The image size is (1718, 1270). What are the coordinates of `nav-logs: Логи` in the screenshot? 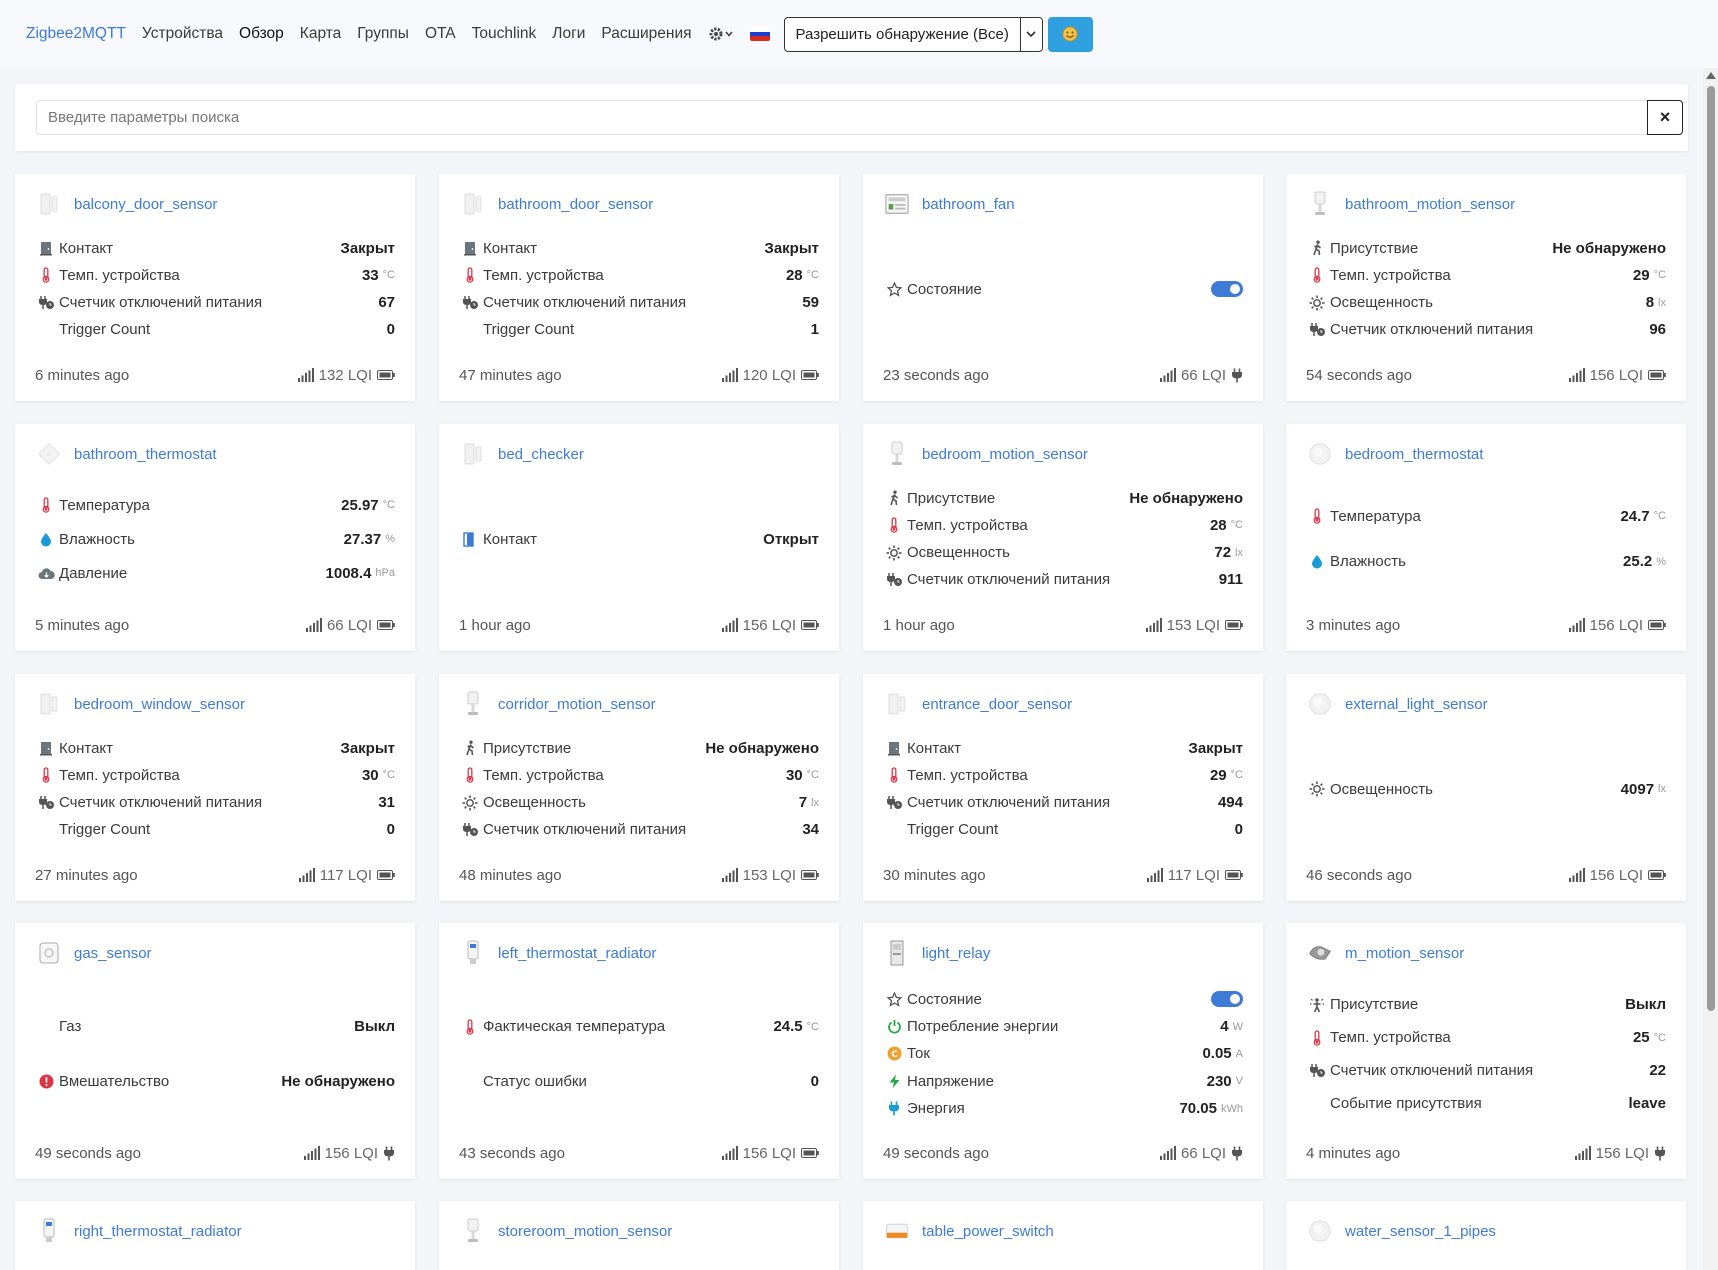 It's located at (569, 33).